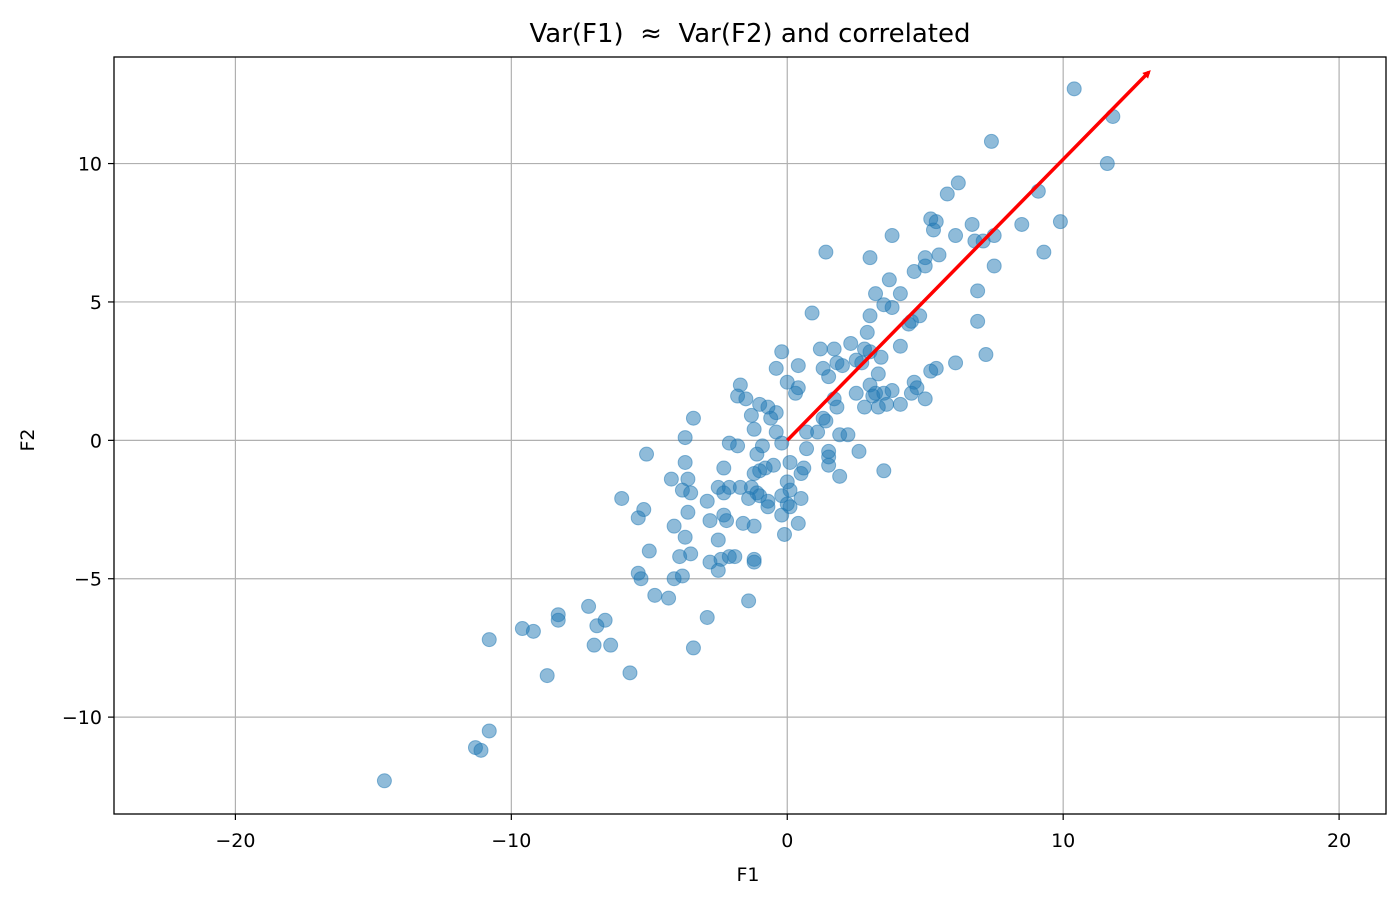 This screenshot has height=905, width=1400. I want to click on y-tick-label: 10, so click(90, 165).